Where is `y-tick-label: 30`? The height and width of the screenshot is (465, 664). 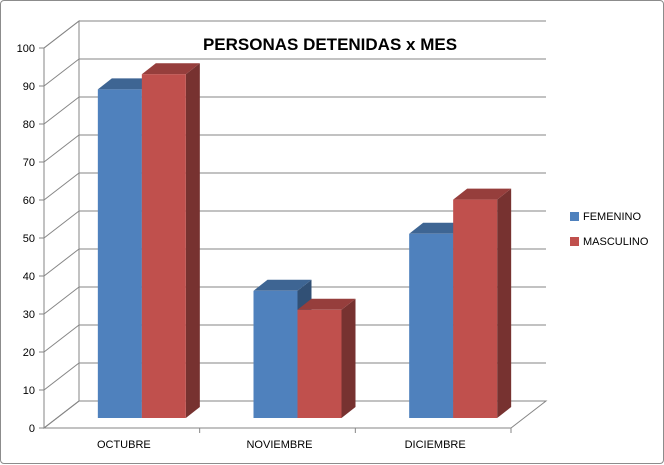 y-tick-label: 30 is located at coordinates (29, 315).